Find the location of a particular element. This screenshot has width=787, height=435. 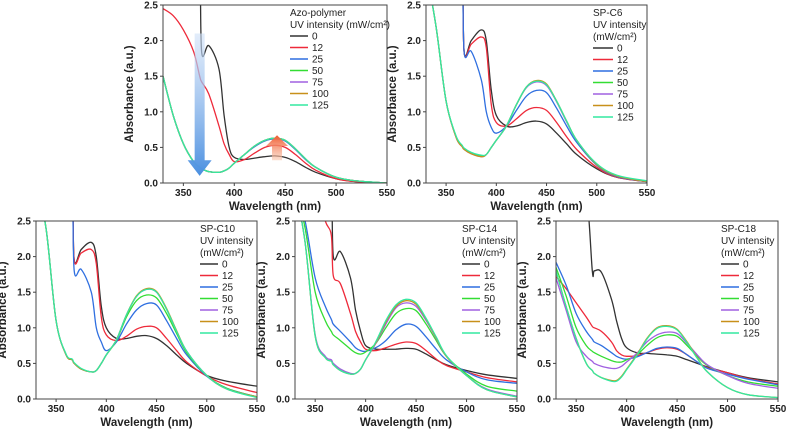

legend-title: SP-C10 is located at coordinates (217, 229).